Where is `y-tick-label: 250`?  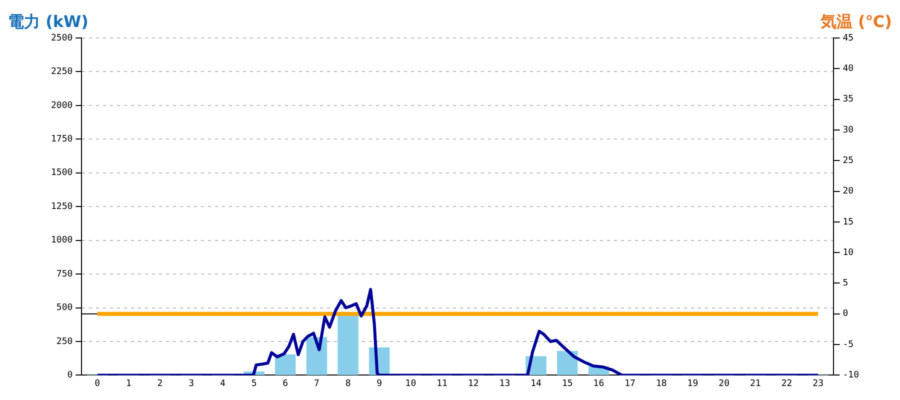 y-tick-label: 250 is located at coordinates (64, 341).